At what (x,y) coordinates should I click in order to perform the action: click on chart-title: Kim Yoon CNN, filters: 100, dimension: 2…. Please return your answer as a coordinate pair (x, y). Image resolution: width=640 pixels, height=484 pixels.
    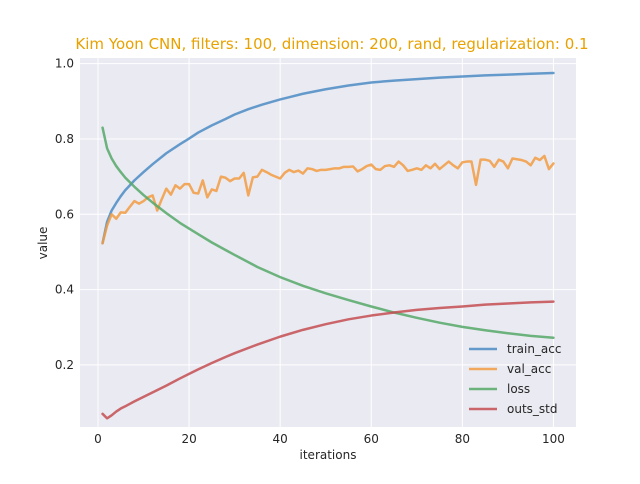
    Looking at the image, I should click on (331, 44).